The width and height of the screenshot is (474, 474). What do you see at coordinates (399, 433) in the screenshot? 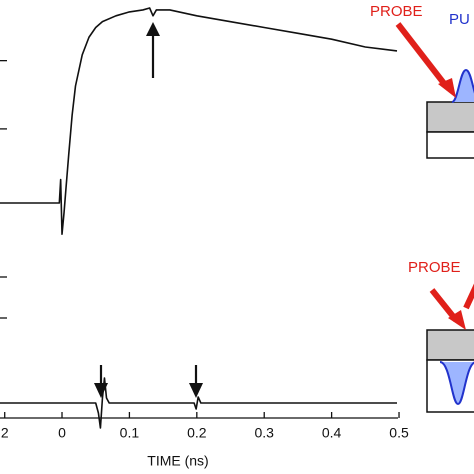
I see `x-tick-label: 0.5` at bounding box center [399, 433].